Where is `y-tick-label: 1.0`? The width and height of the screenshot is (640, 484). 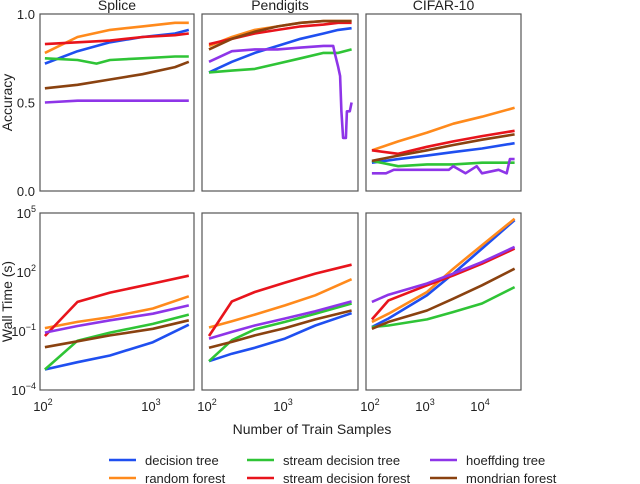 y-tick-label: 1.0 is located at coordinates (26, 14).